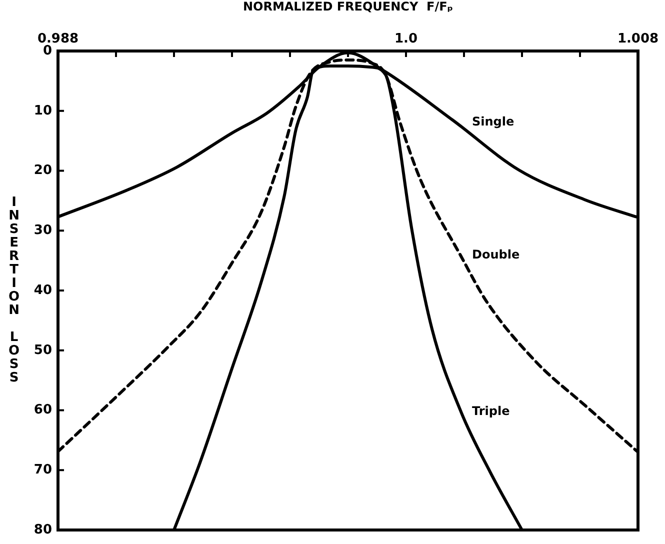  I want to click on y-tick-label: 10, so click(43, 110).